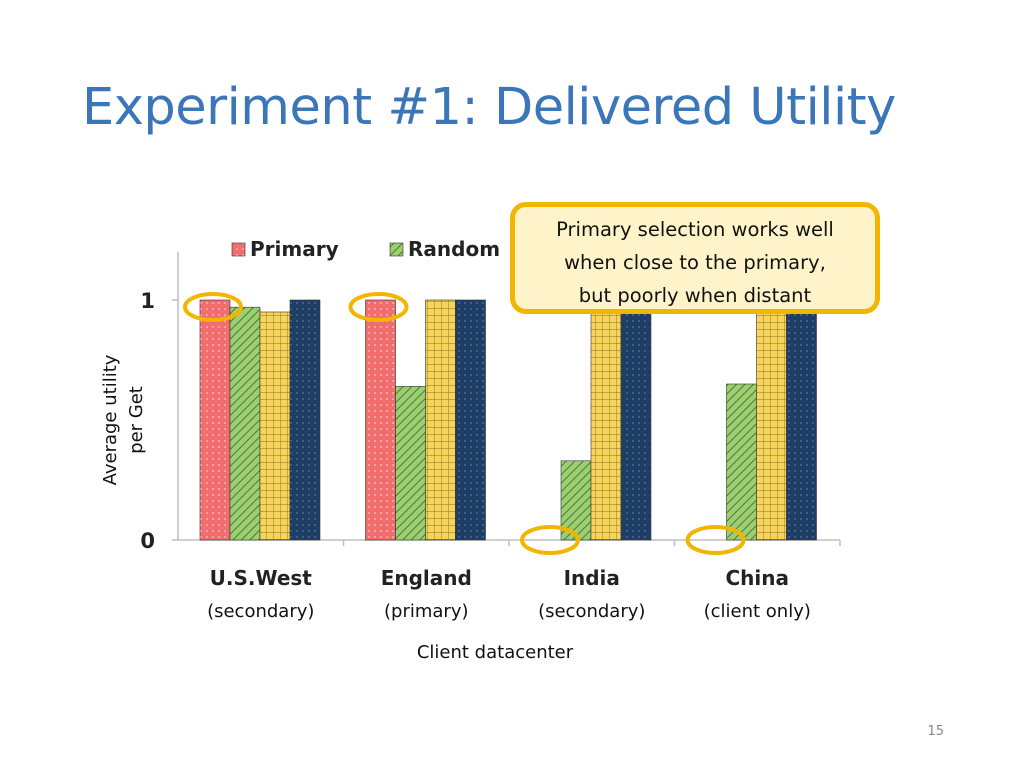  Describe the element at coordinates (147, 301) in the screenshot. I see `y-tick-label: 1` at that location.